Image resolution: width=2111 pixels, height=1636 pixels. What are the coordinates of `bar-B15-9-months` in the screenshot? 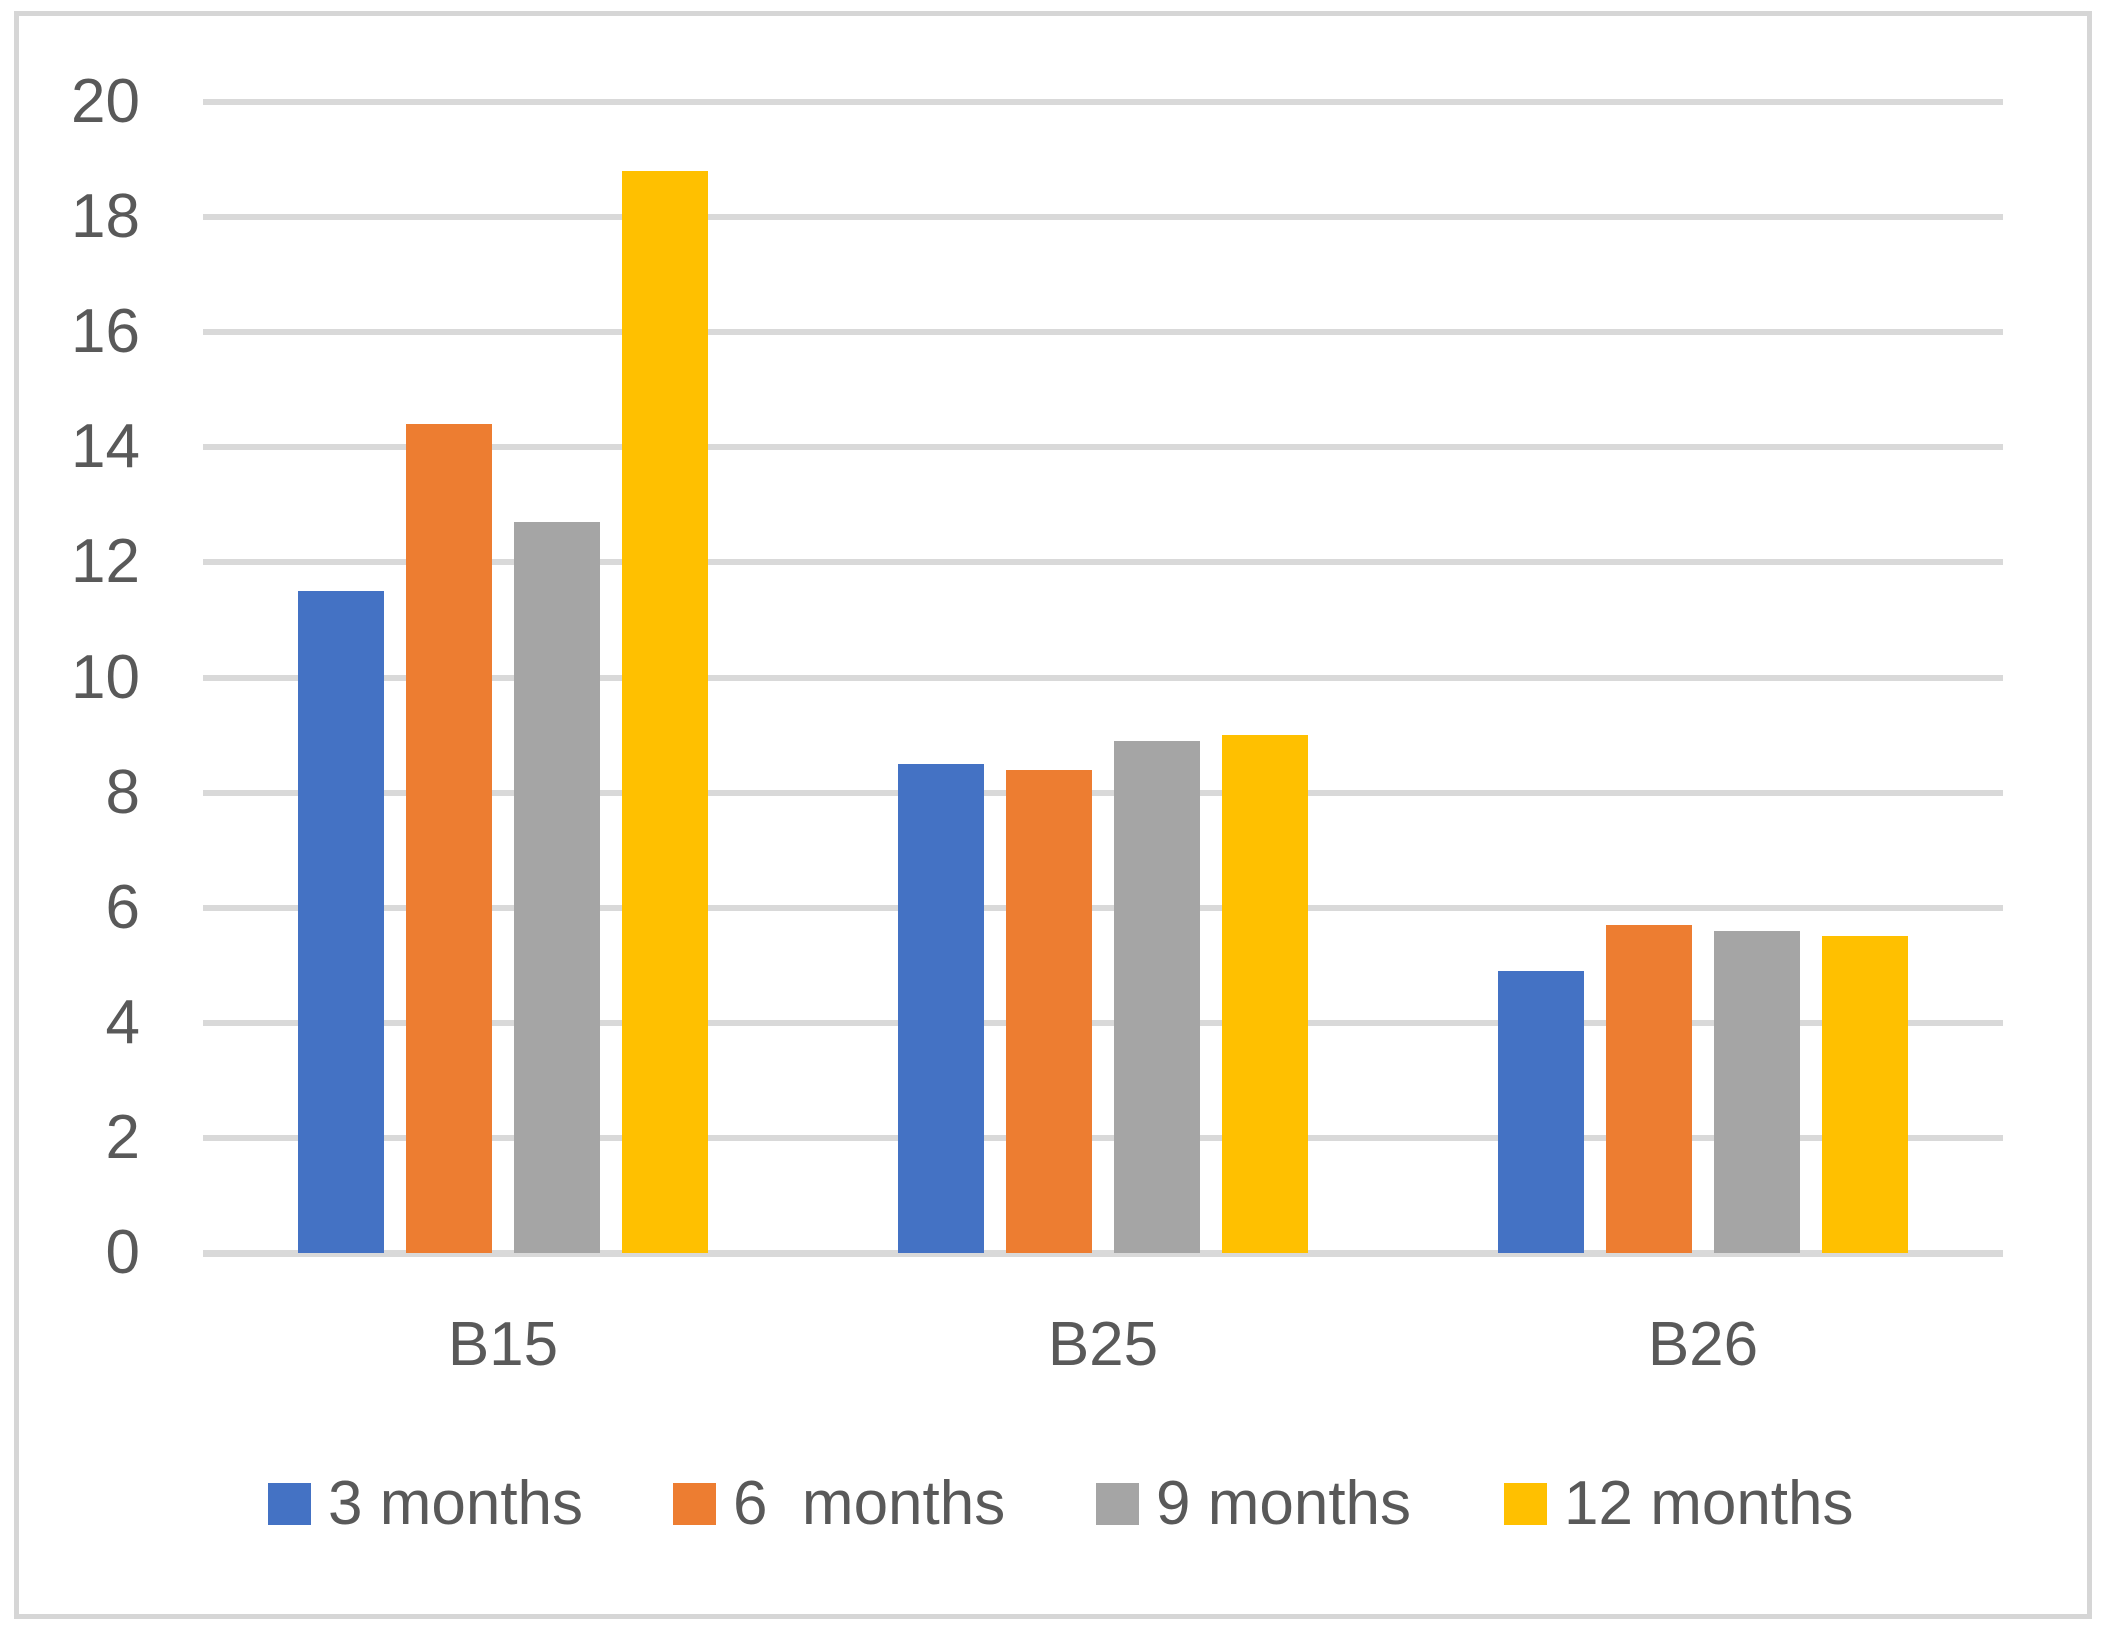 It's located at (557, 887).